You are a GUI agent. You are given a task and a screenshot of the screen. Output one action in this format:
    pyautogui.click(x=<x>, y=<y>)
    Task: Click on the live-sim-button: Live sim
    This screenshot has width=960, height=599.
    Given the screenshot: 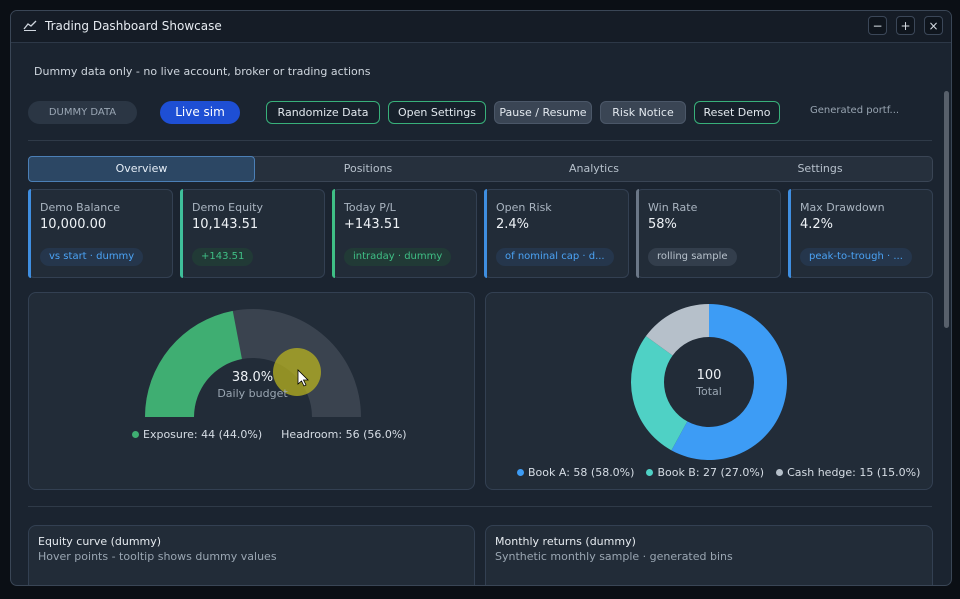 What is the action you would take?
    pyautogui.click(x=200, y=112)
    